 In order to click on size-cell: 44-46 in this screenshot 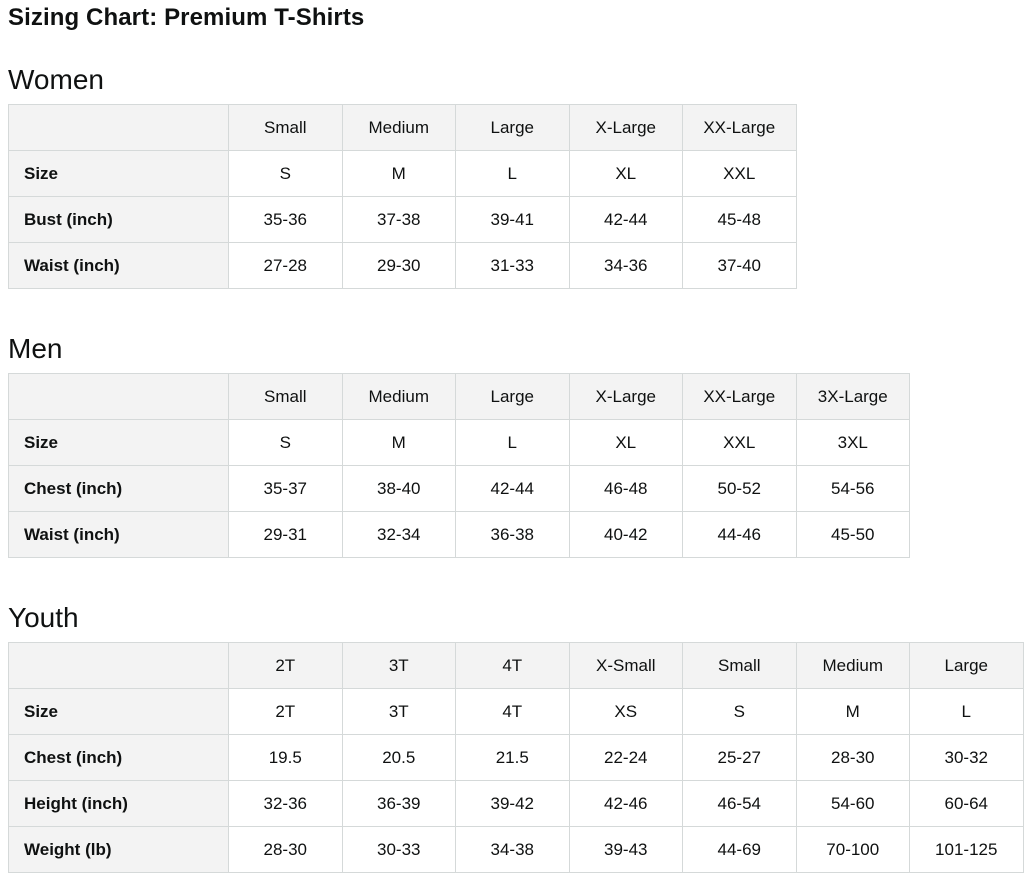, I will do `click(739, 535)`.